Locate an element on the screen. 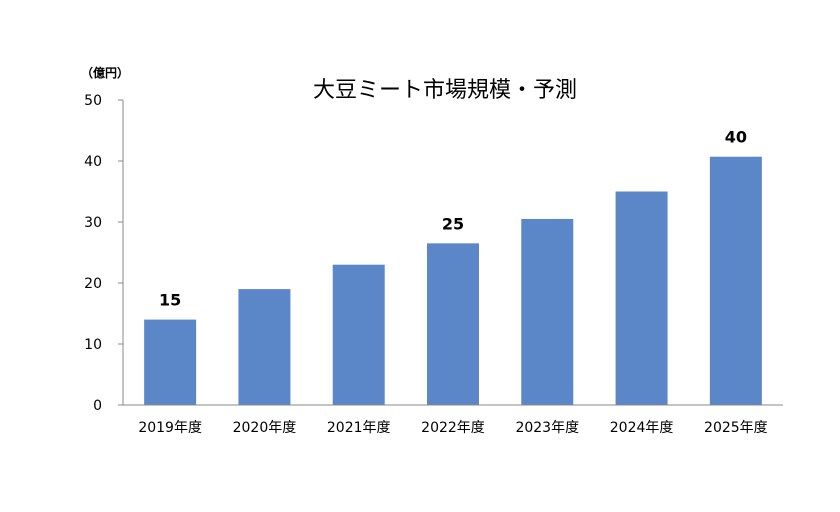 This screenshot has width=840, height=512. bar-2019年度 is located at coordinates (170, 362).